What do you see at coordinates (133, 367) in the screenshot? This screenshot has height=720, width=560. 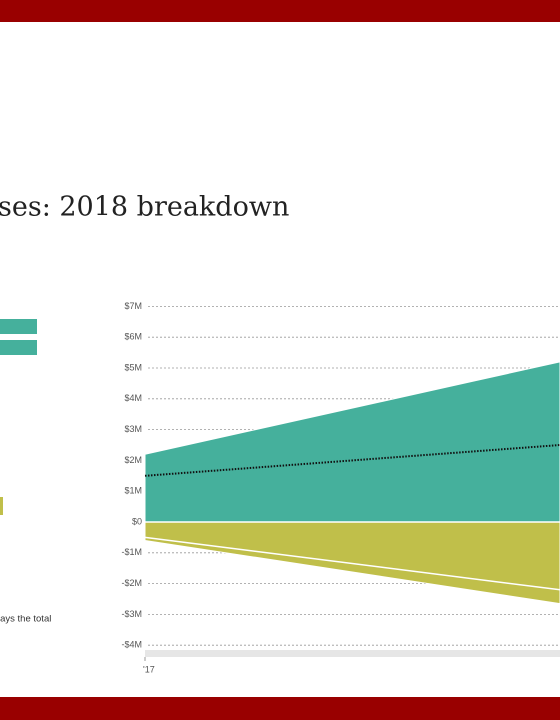 I see `y-tick-label: $5M` at bounding box center [133, 367].